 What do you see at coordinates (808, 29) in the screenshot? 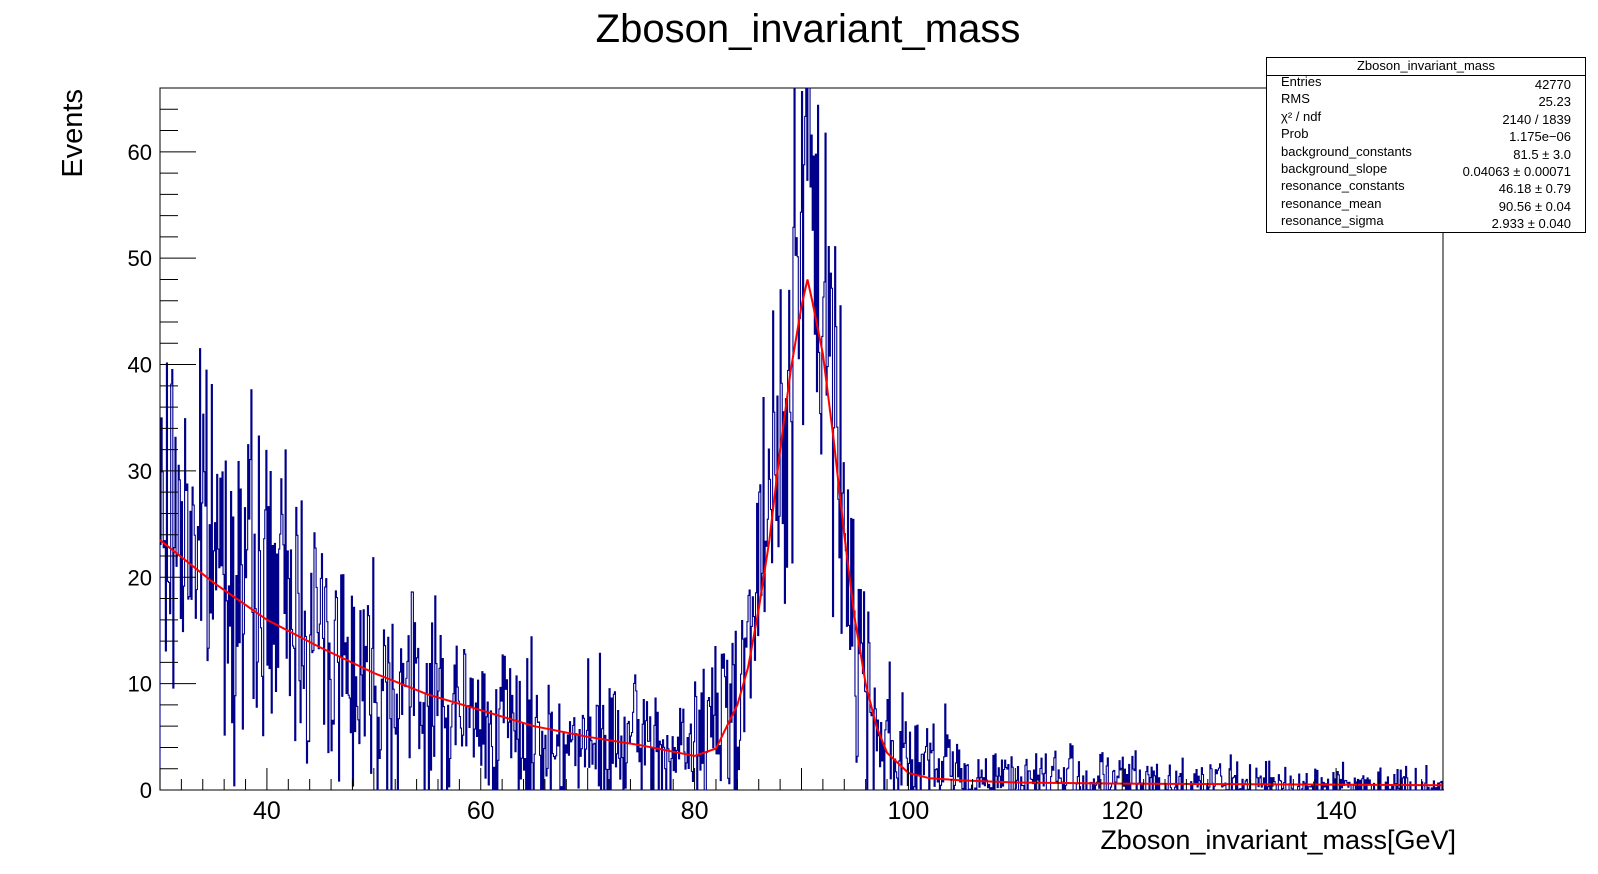
I see `chart-title: Zboson_invariant_mass` at bounding box center [808, 29].